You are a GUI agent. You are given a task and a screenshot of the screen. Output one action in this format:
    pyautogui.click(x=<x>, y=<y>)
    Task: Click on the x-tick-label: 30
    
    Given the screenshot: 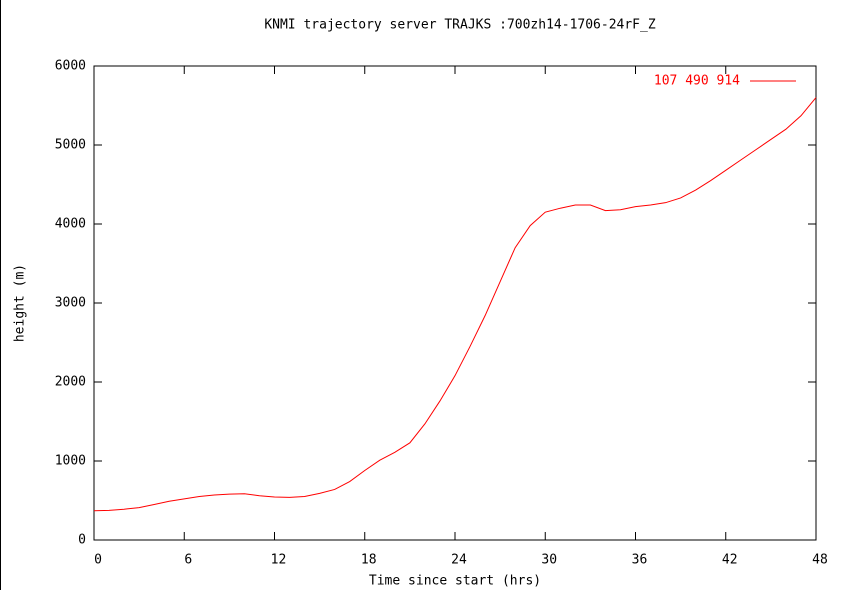 What is the action you would take?
    pyautogui.click(x=549, y=560)
    